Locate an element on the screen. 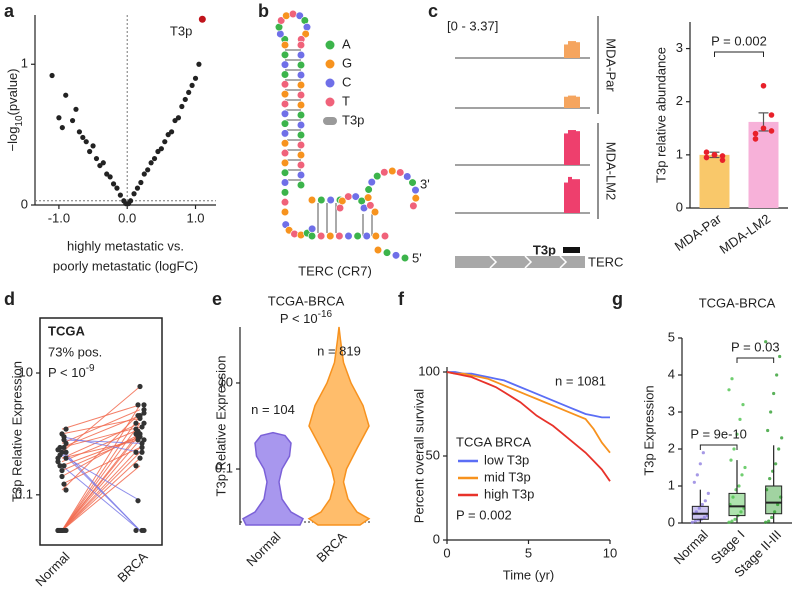 The width and height of the screenshot is (800, 590). x-tick-label: Normal is located at coordinates (263, 549).